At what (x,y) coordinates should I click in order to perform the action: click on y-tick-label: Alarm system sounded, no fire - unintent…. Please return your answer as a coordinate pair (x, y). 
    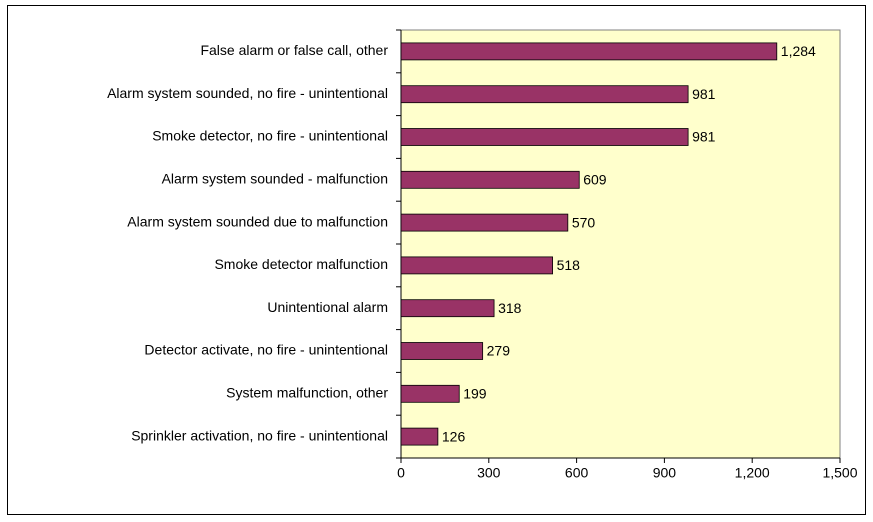
    Looking at the image, I should click on (247, 93).